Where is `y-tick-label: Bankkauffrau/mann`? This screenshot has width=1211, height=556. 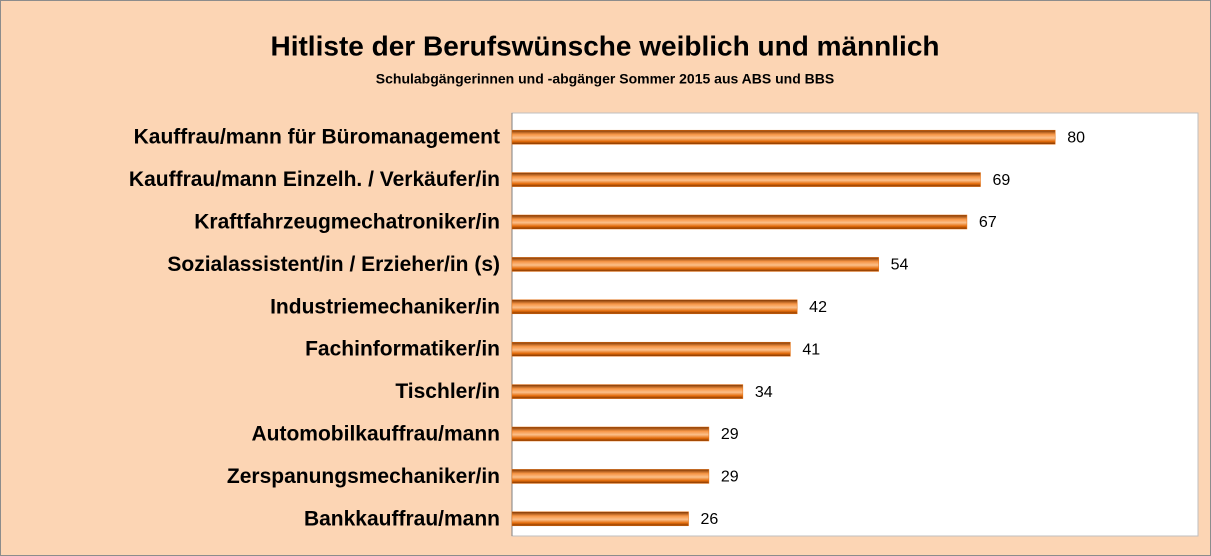
y-tick-label: Bankkauffrau/mann is located at coordinates (402, 518).